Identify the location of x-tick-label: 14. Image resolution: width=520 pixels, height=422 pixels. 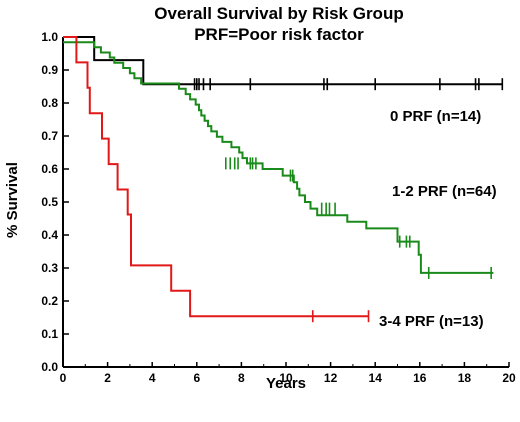
(376, 378).